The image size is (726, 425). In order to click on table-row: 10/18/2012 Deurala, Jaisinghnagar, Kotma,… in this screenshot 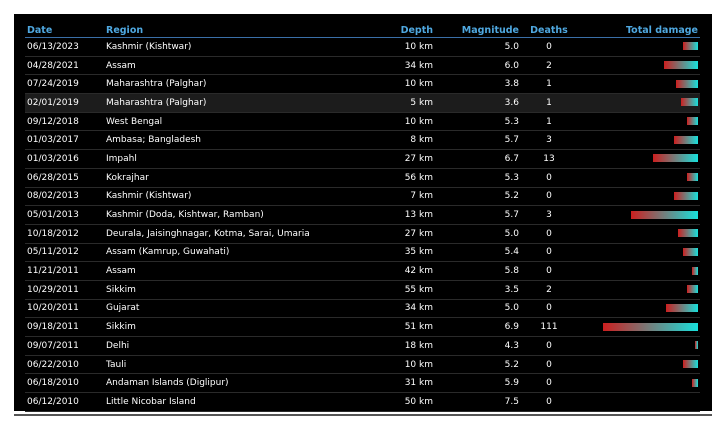, I will do `click(362, 234)`.